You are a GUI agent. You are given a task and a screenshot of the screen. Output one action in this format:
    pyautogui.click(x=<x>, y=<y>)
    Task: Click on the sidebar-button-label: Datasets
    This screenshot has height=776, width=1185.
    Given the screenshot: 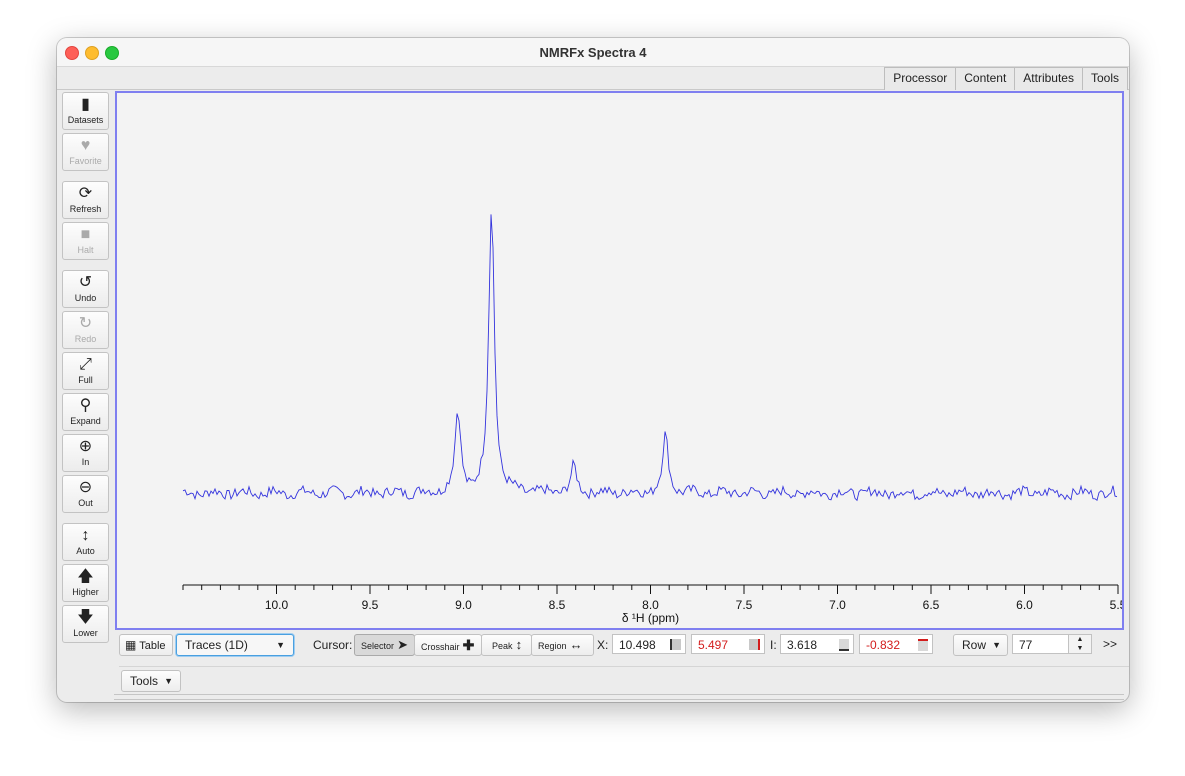 What is the action you would take?
    pyautogui.click(x=85, y=120)
    